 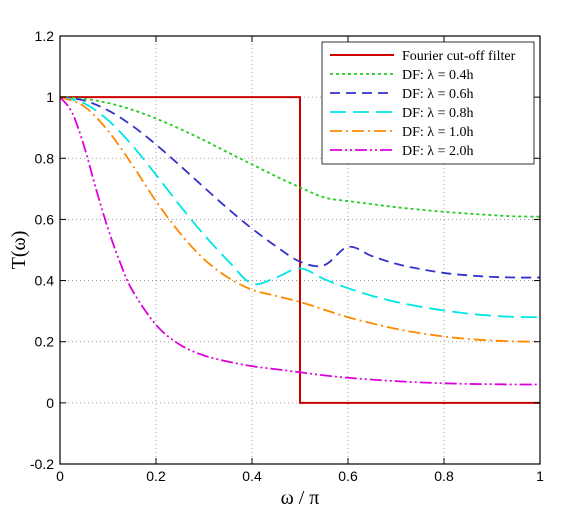 What do you see at coordinates (437, 151) in the screenshot?
I see `legend-label: DF: λ = 2.0h` at bounding box center [437, 151].